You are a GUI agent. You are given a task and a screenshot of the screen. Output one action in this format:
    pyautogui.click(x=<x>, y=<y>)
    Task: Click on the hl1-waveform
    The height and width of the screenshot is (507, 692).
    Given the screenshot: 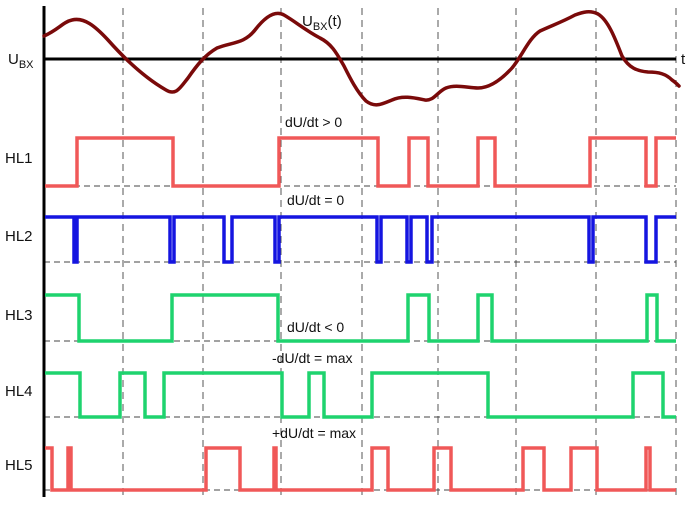 What is the action you would take?
    pyautogui.click(x=360, y=162)
    